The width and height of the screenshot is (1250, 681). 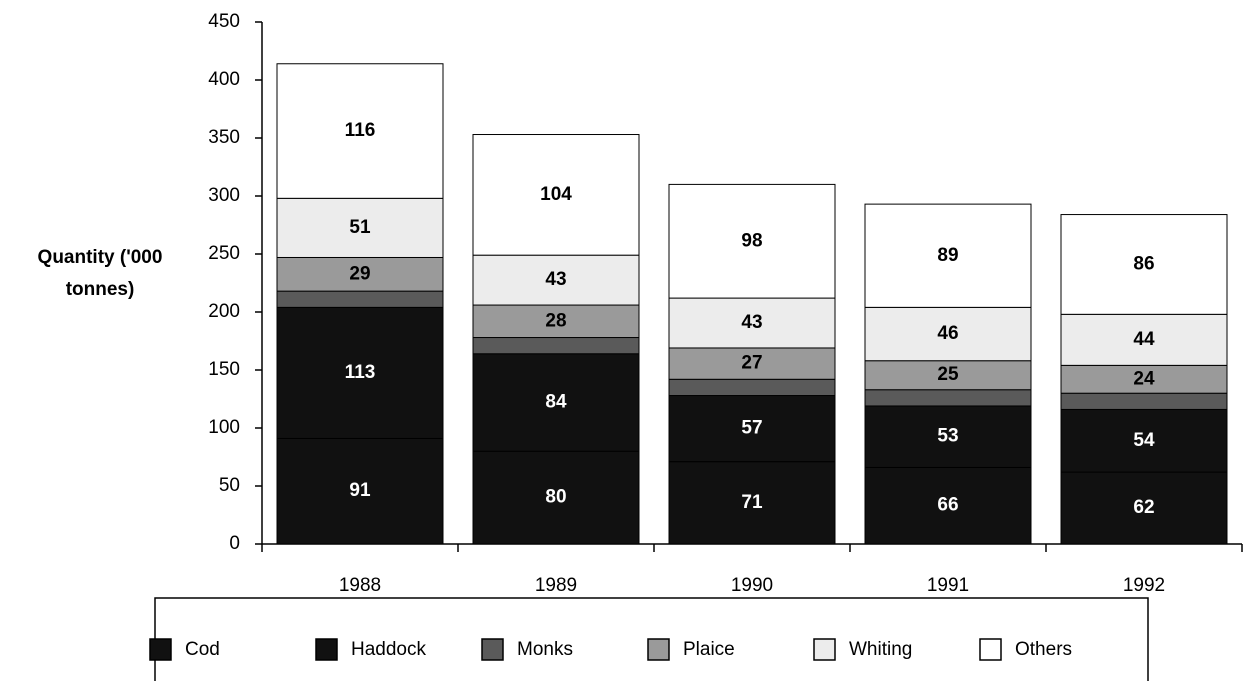 What do you see at coordinates (880, 649) in the screenshot?
I see `legend-label: Whiting` at bounding box center [880, 649].